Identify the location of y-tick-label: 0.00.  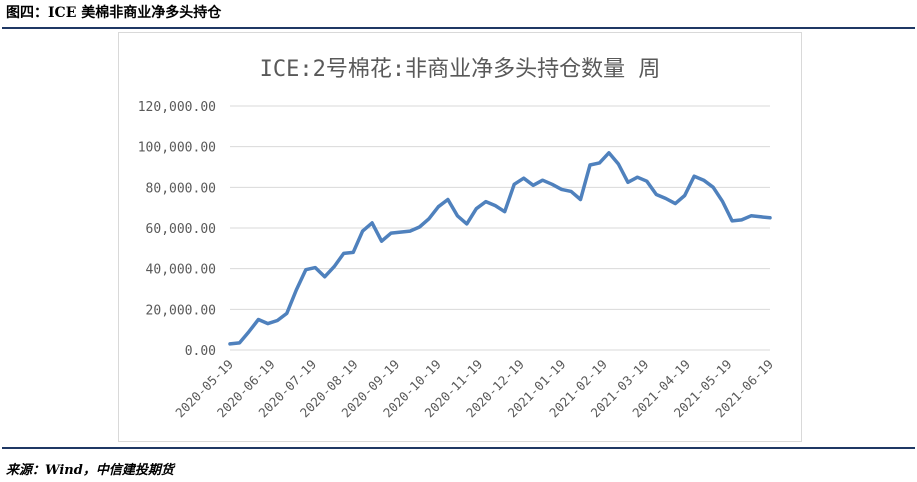
(200, 351).